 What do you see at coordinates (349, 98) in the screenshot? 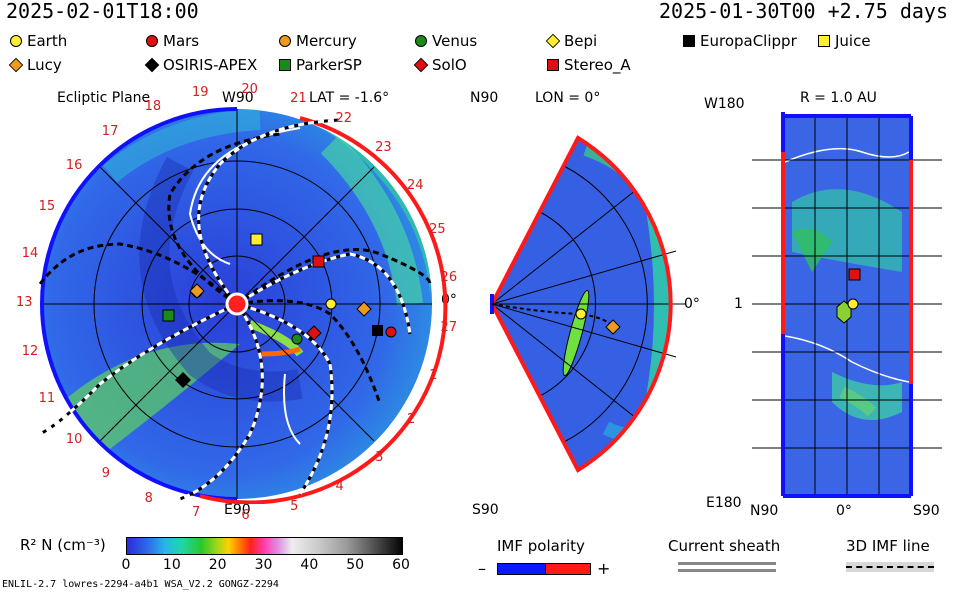
I see `ecliptic-lat-label: LAT = -1.6°` at bounding box center [349, 98].